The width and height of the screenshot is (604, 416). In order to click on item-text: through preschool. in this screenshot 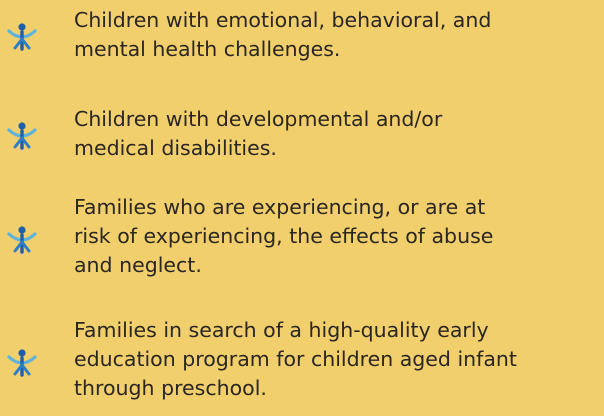, I will do `click(170, 388)`.